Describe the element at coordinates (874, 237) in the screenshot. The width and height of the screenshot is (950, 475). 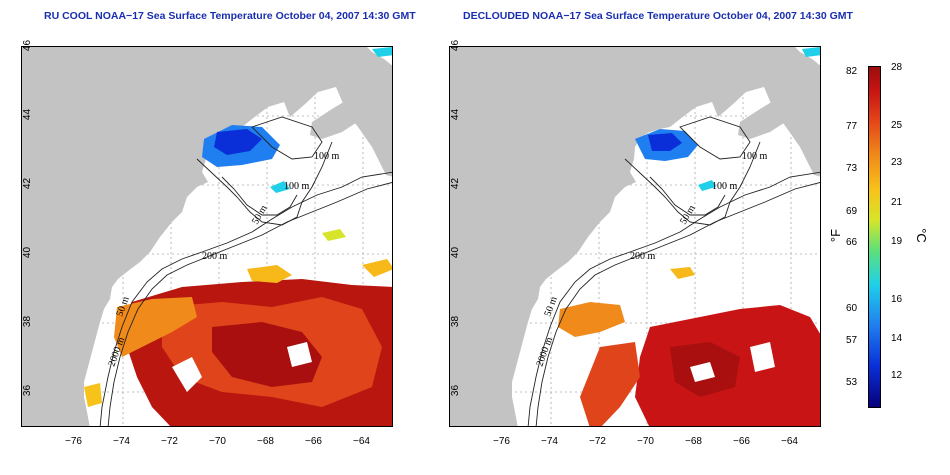
I see `colorbar` at that location.